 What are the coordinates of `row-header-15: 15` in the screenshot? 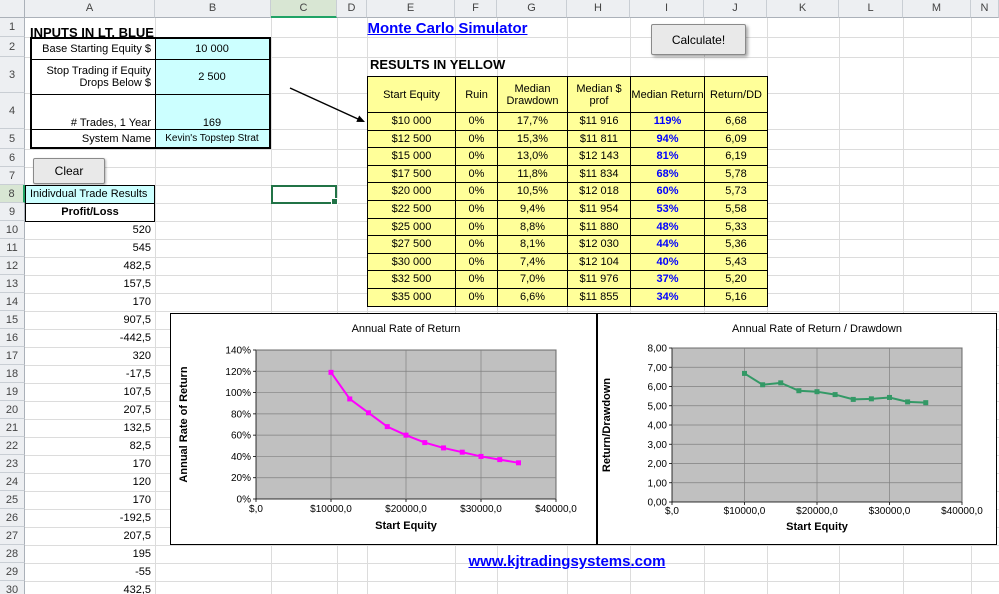 It's located at (12, 320).